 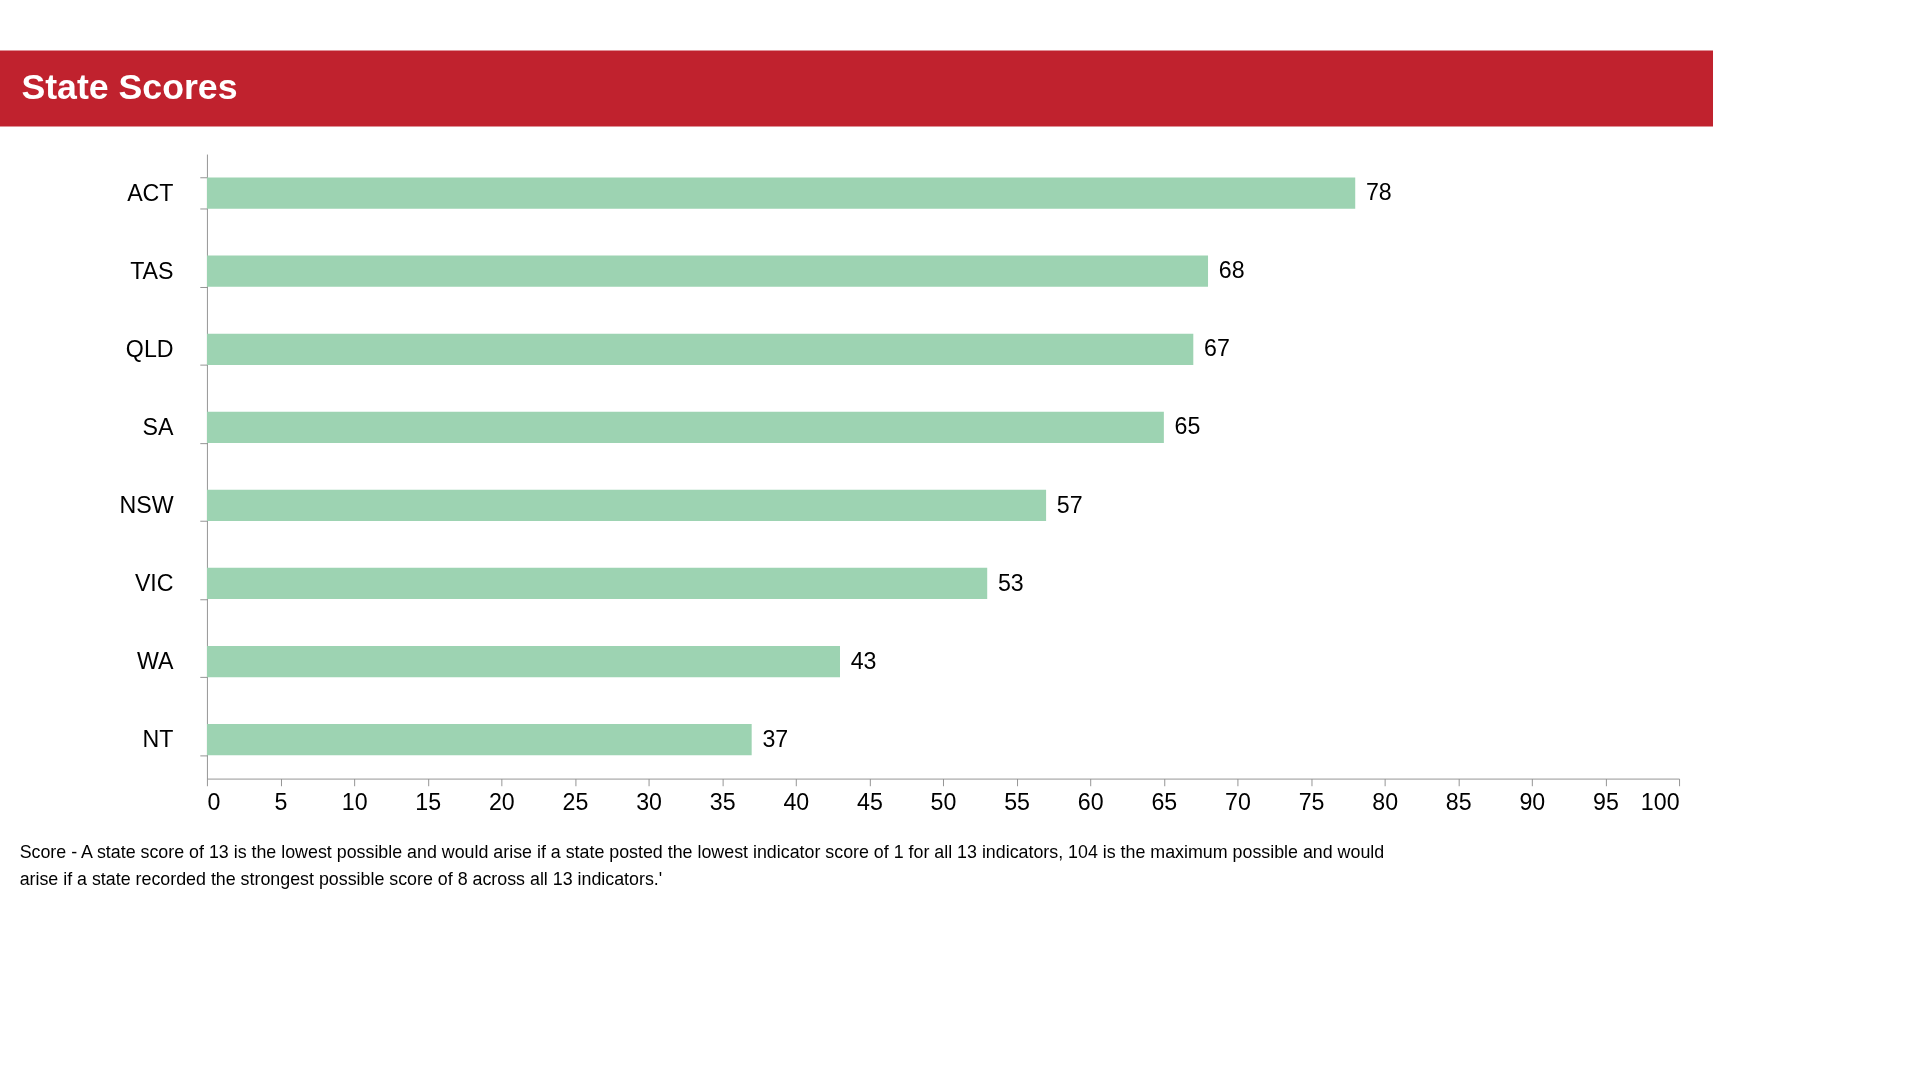 What do you see at coordinates (1238, 802) in the screenshot?
I see `x-tick-label: 70` at bounding box center [1238, 802].